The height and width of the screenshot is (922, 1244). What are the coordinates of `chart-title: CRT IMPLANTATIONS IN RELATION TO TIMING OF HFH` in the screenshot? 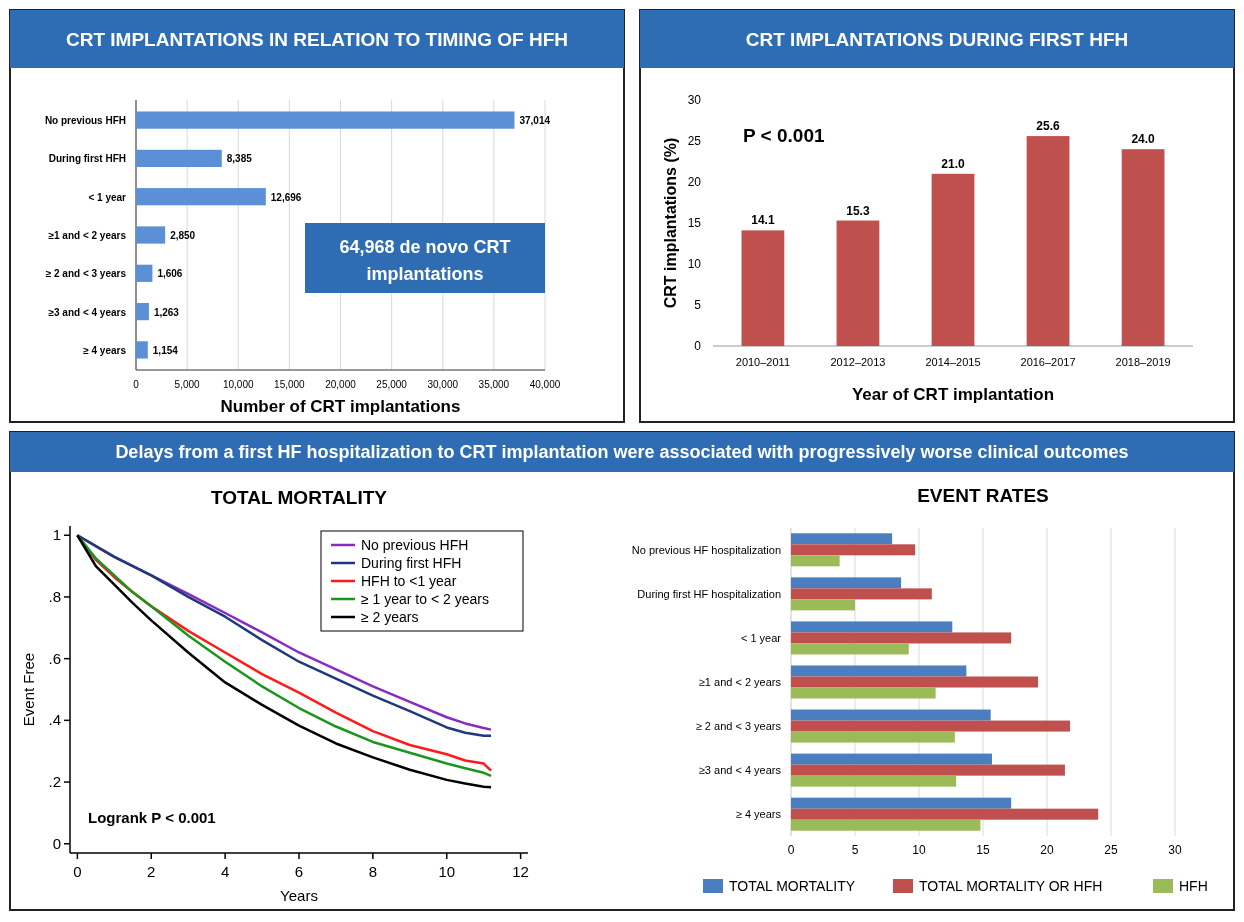 It's located at (317, 39).